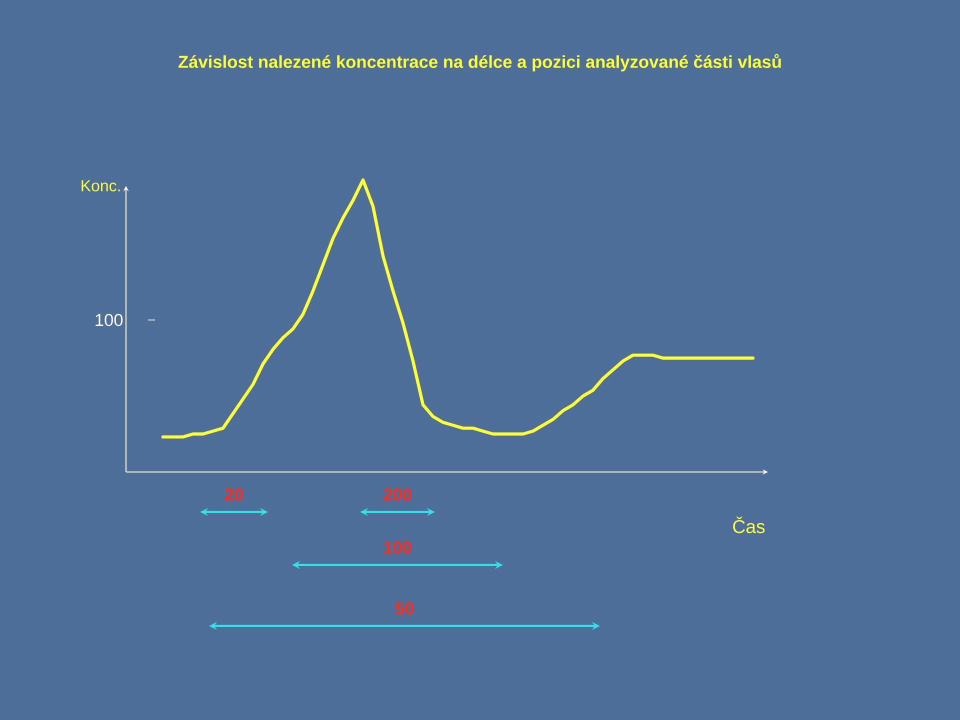  Describe the element at coordinates (398, 494) in the screenshot. I see `text: 200` at that location.